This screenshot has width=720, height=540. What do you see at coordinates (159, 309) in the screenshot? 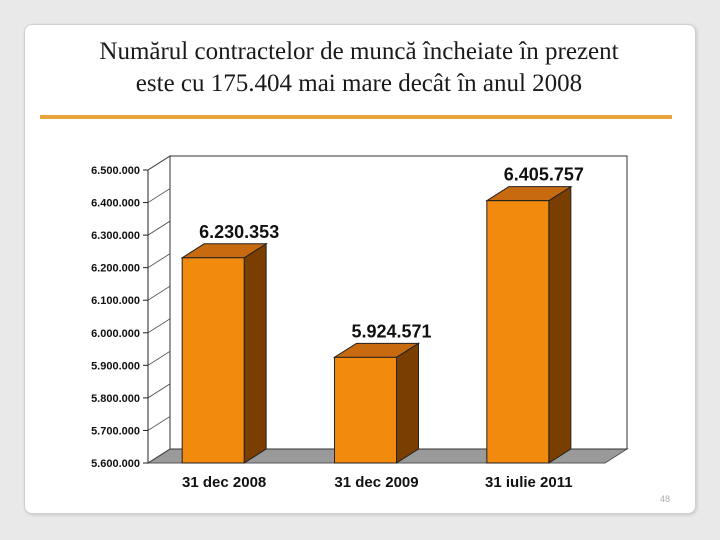
I see `chart-side-wall` at bounding box center [159, 309].